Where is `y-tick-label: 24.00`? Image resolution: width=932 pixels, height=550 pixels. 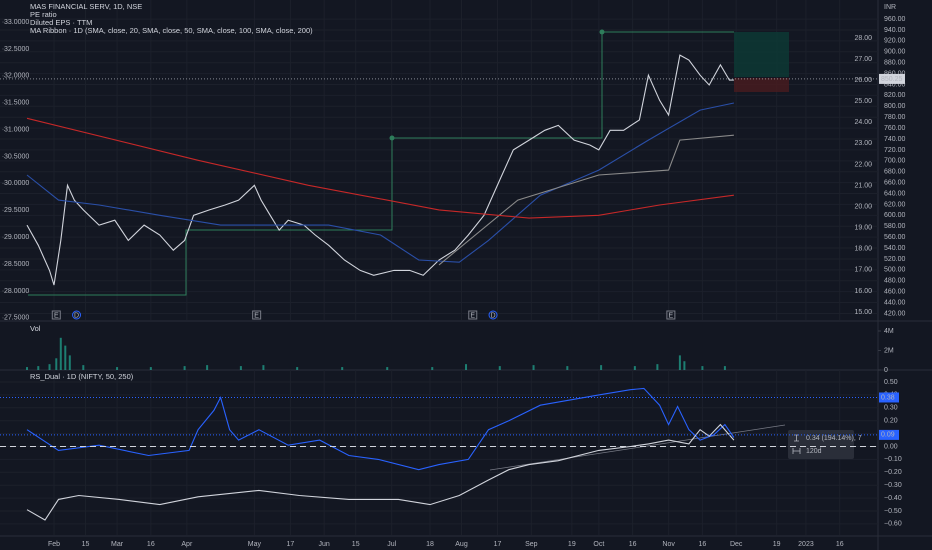 y-tick-label: 24.00 is located at coordinates (863, 122).